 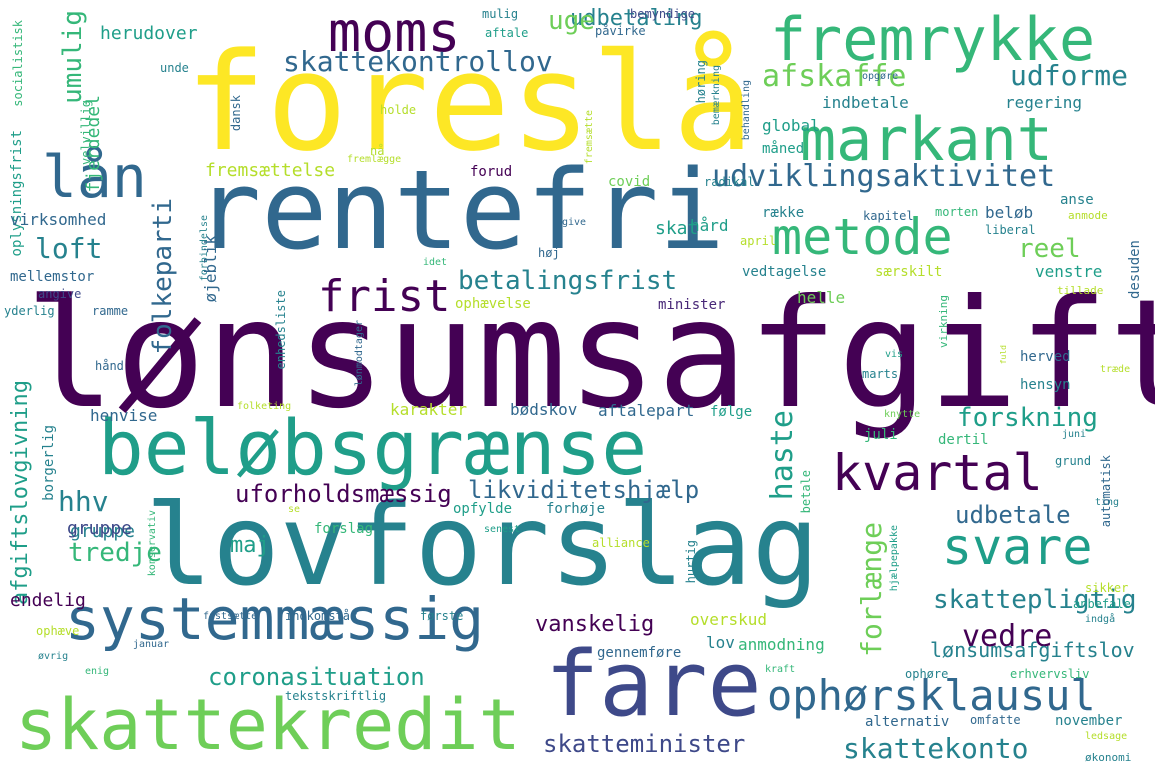 I want to click on word-hoj: høj, so click(x=549, y=253).